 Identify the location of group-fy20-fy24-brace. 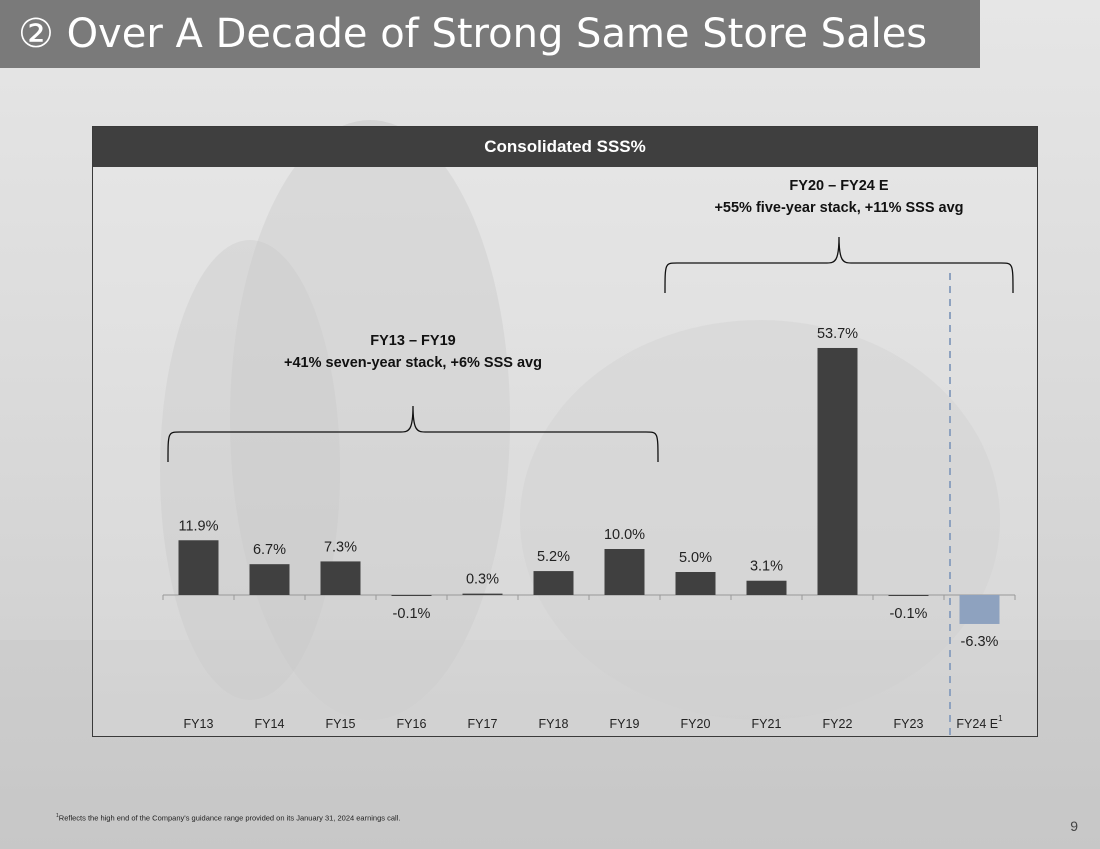
(839, 265).